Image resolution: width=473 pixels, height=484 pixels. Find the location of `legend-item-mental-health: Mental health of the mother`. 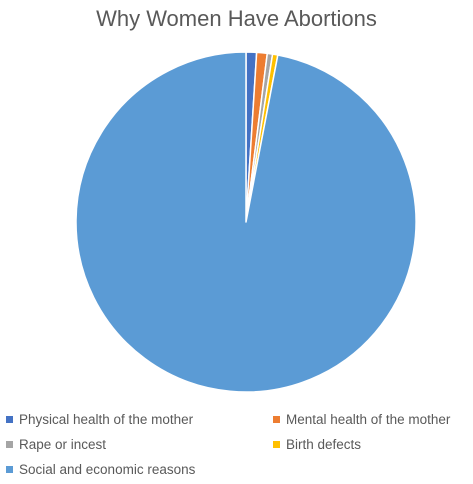

legend-item-mental-health: Mental health of the mother is located at coordinates (361, 419).